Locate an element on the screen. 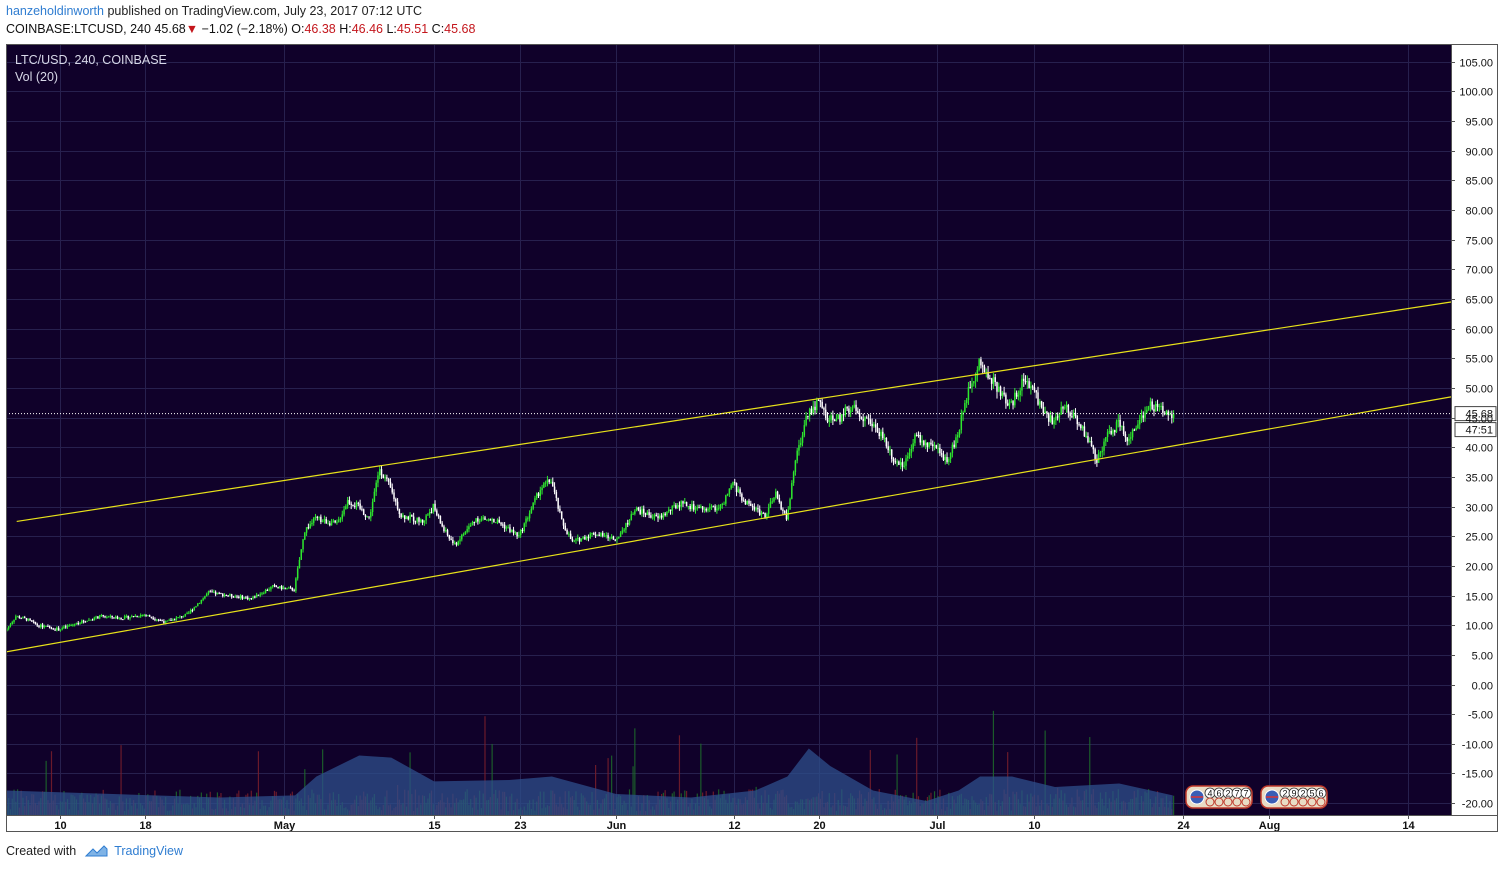 The image size is (1504, 869). brand-label: TradingView is located at coordinates (148, 851).